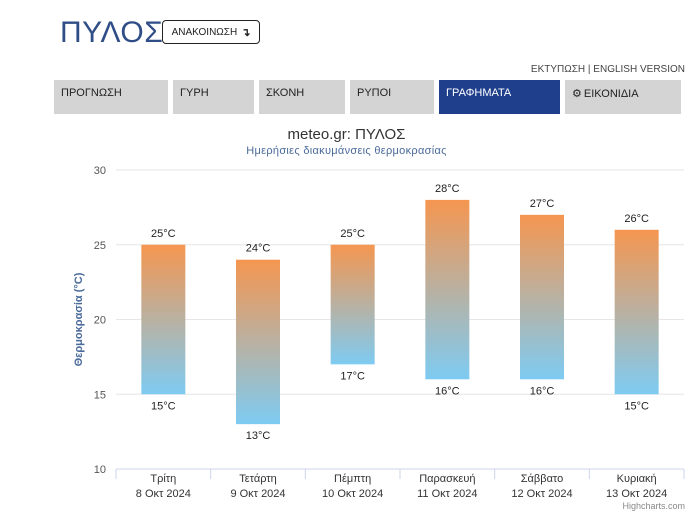 This screenshot has height=529, width=693. What do you see at coordinates (257, 494) in the screenshot?
I see `x-date-label: 9 Οκτ 2024` at bounding box center [257, 494].